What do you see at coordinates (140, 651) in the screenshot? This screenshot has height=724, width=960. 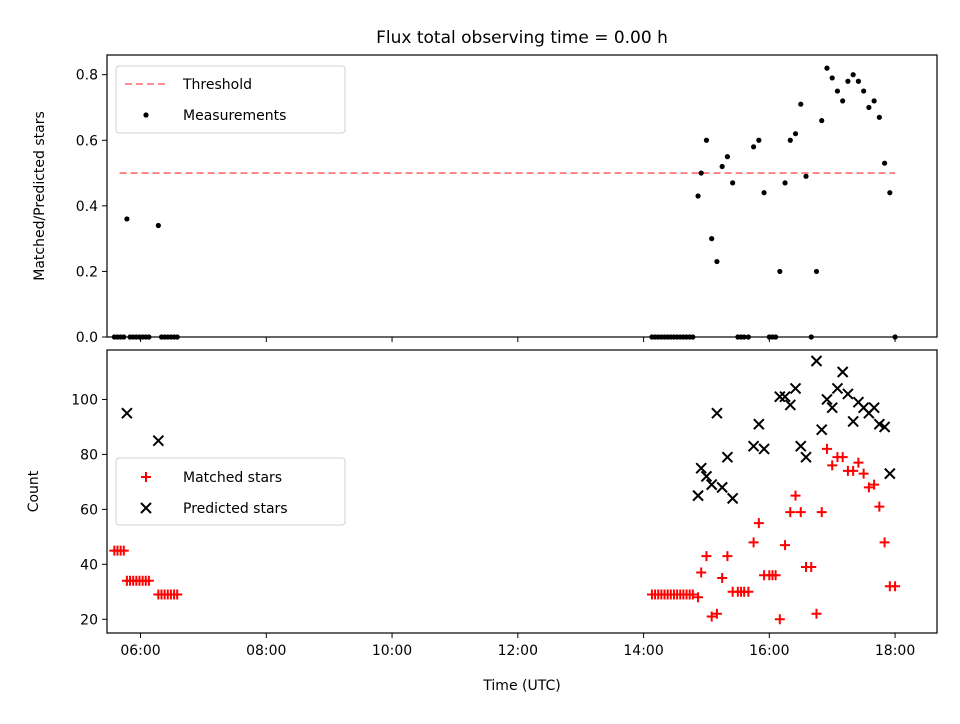 I see `x-tick-label: 06:00` at bounding box center [140, 651].